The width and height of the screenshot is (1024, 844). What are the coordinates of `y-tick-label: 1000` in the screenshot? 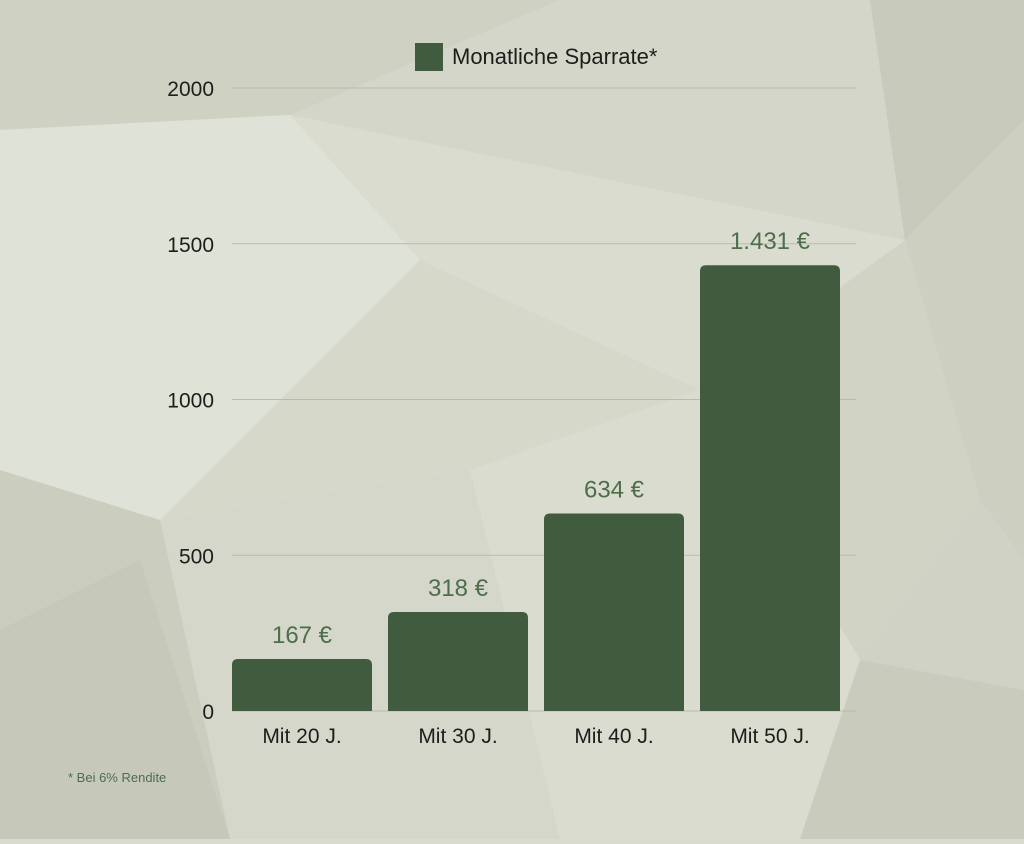 It's located at (190, 401).